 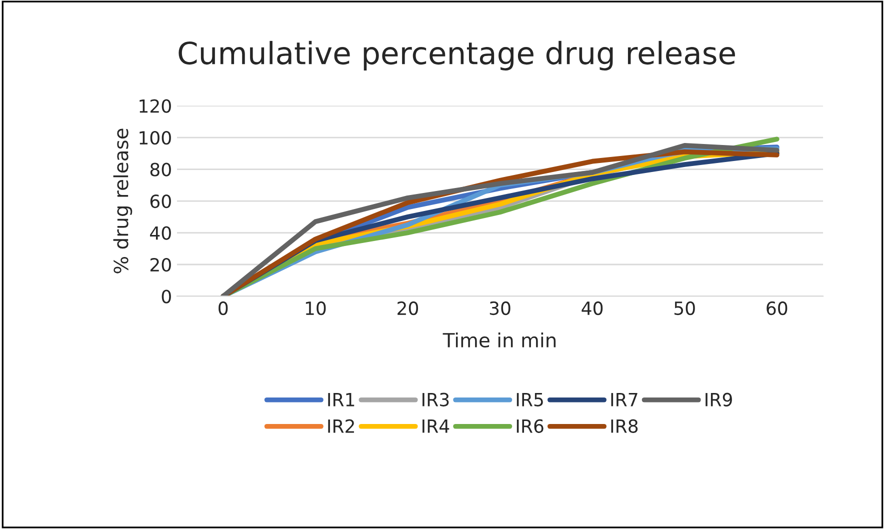 What do you see at coordinates (223, 308) in the screenshot?
I see `x-tick-label: 0` at bounding box center [223, 308].